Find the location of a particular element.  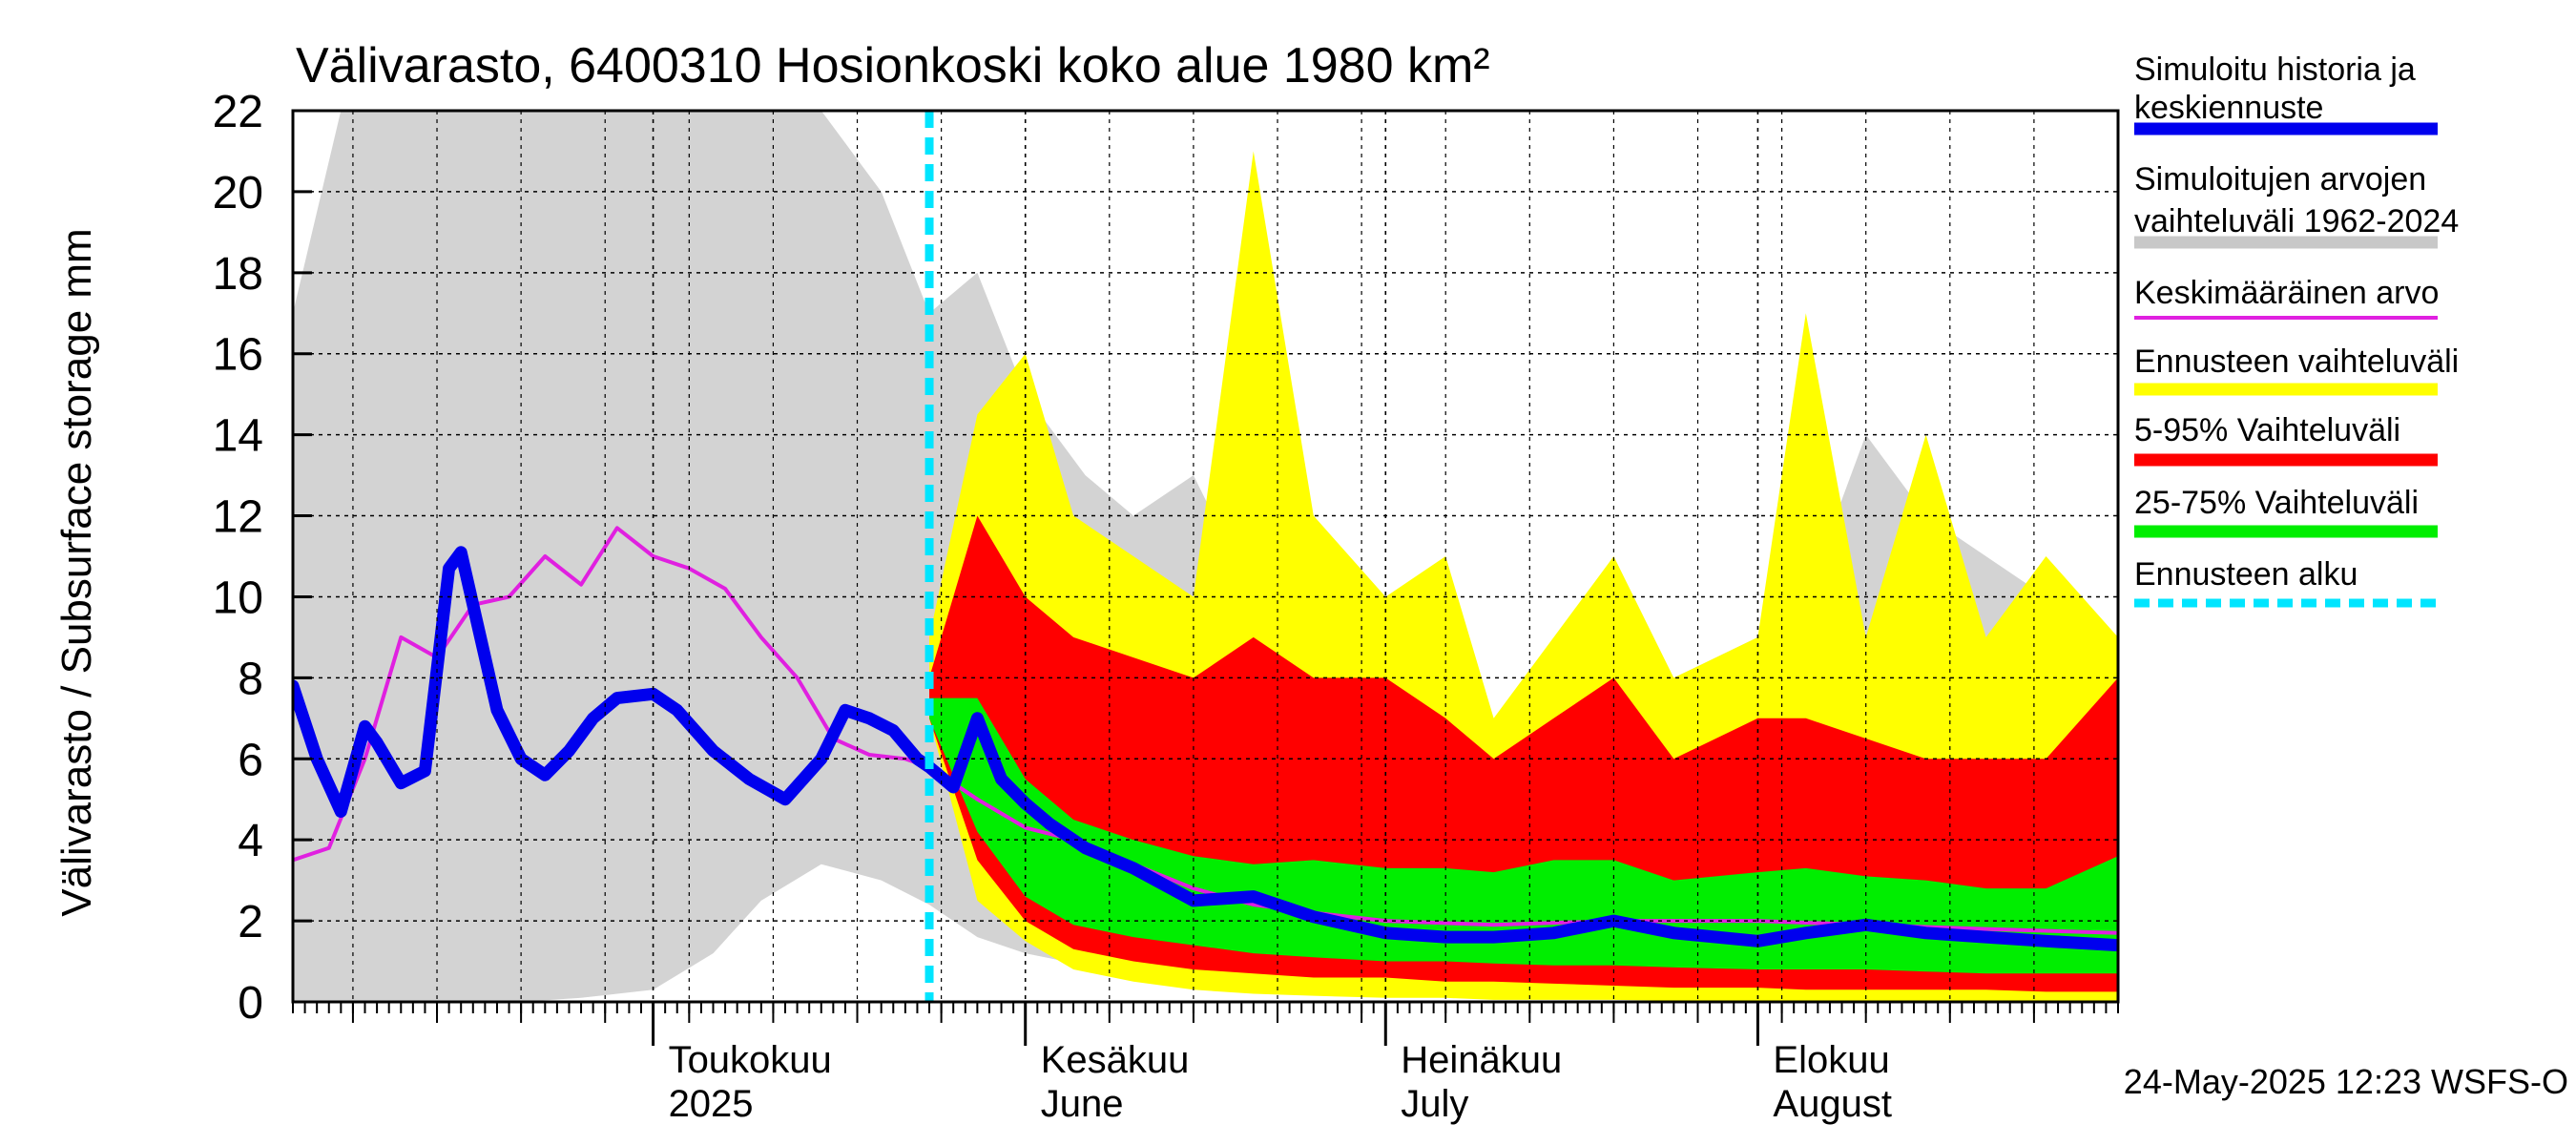

legend-label: vaihteluväli 1962-2024 is located at coordinates (2296, 221).